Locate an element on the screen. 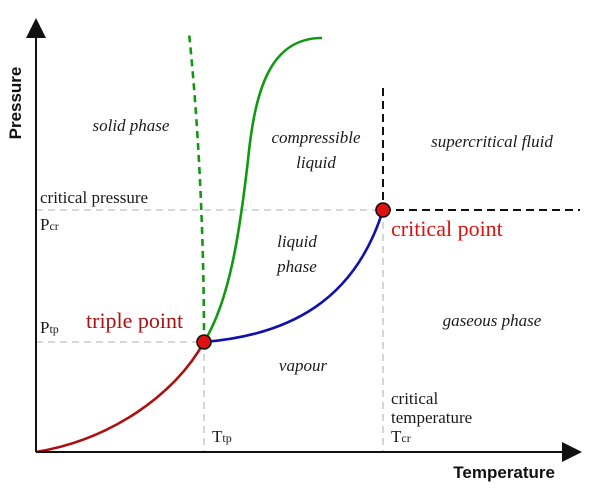 Image resolution: width=592 pixels, height=495 pixels. compressible-liquid-label-line1: compressible is located at coordinates (316, 137).